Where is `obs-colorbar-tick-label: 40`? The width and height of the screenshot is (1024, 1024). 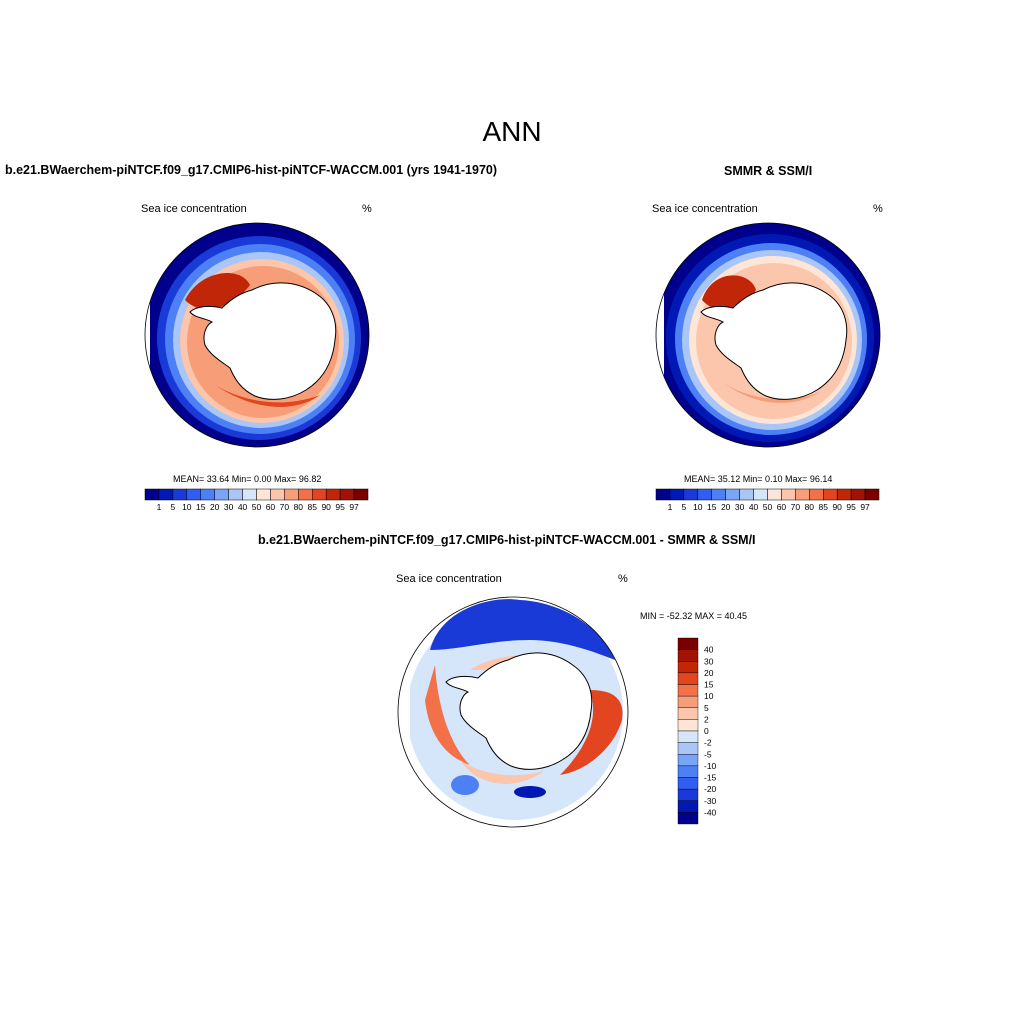
obs-colorbar-tick-label: 40 is located at coordinates (754, 507).